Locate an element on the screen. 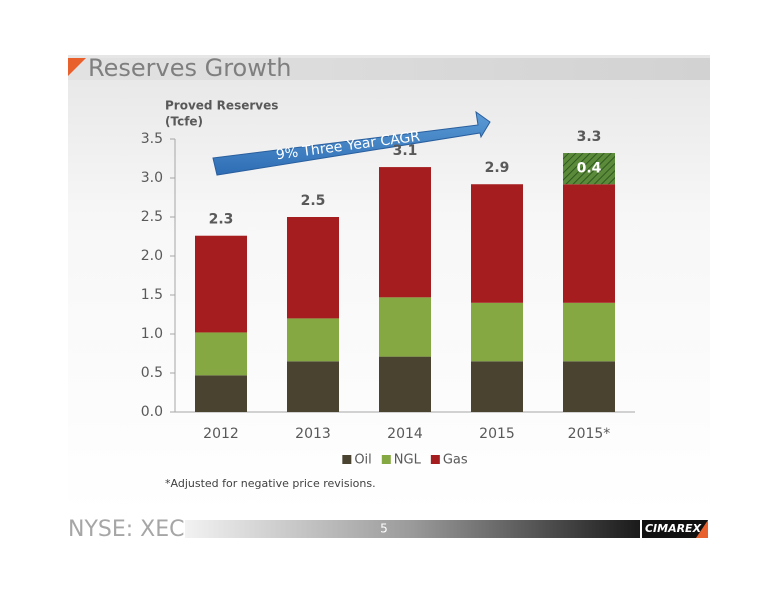 The height and width of the screenshot is (600, 776). y-axis-title-line: Proved Reserves is located at coordinates (221, 106).